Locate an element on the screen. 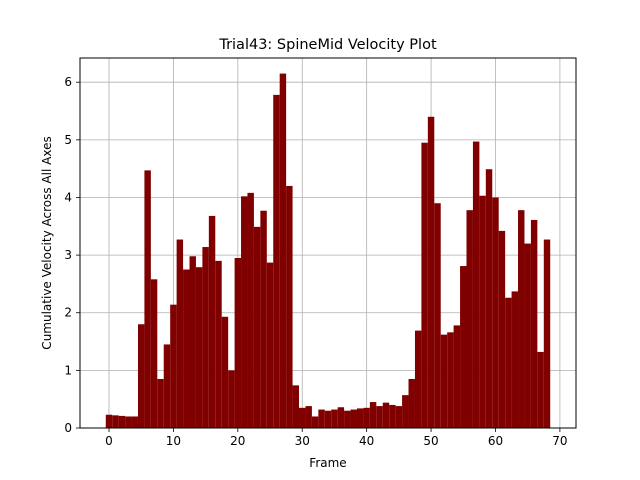  y-axis-ticks: 0 1 2 3 4 5 6 is located at coordinates (72, 255).